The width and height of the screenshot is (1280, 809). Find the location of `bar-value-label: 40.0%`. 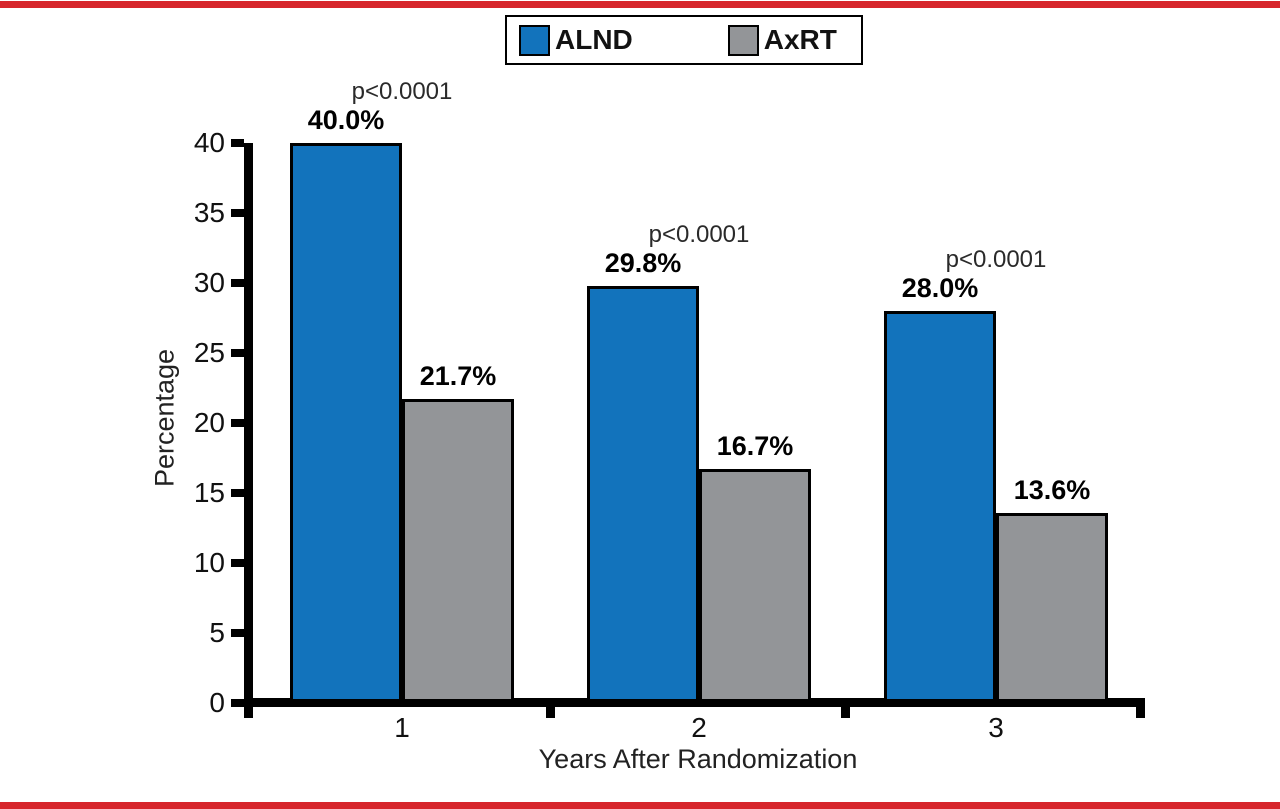

bar-value-label: 40.0% is located at coordinates (346, 120).